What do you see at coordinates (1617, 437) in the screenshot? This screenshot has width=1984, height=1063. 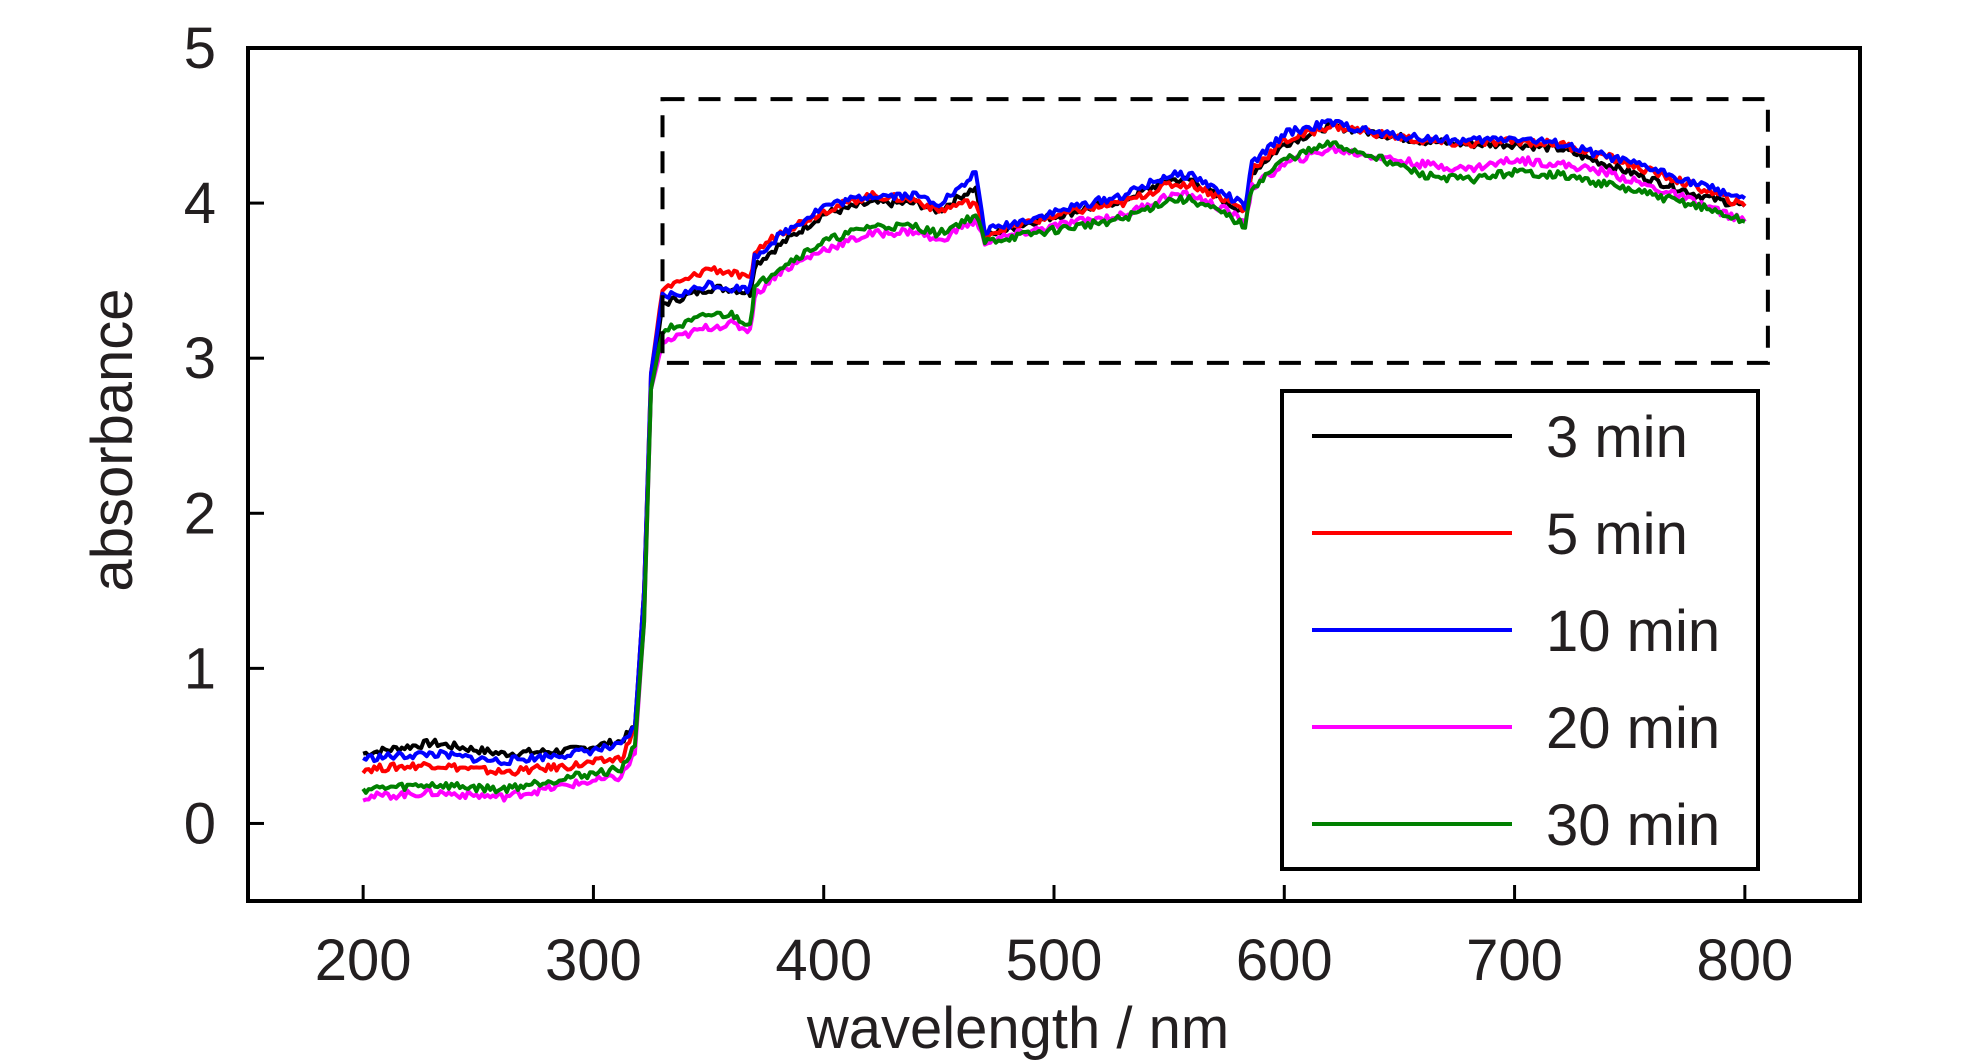 I see `legend-label: 3 min` at bounding box center [1617, 437].